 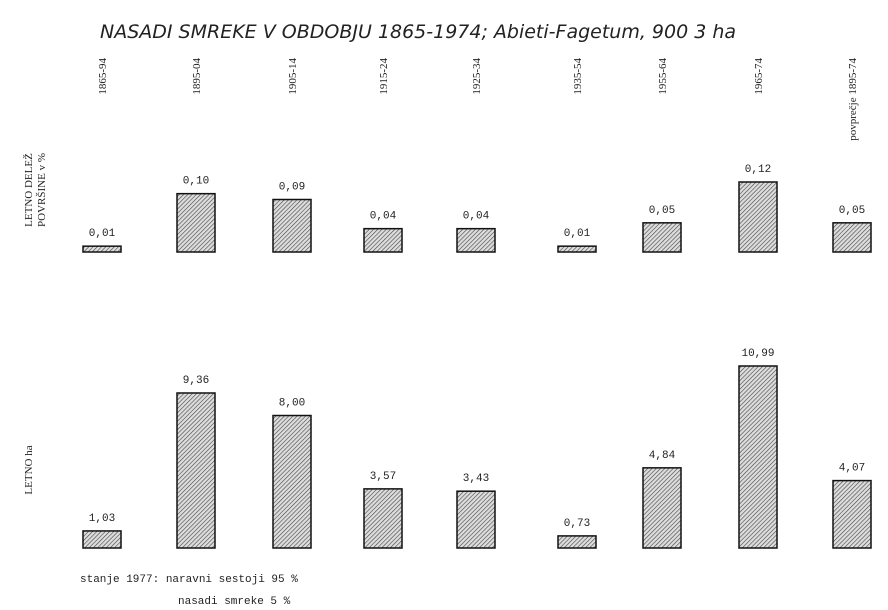 What do you see at coordinates (852, 469) in the screenshot?
I see `data-label: 4,07` at bounding box center [852, 469].